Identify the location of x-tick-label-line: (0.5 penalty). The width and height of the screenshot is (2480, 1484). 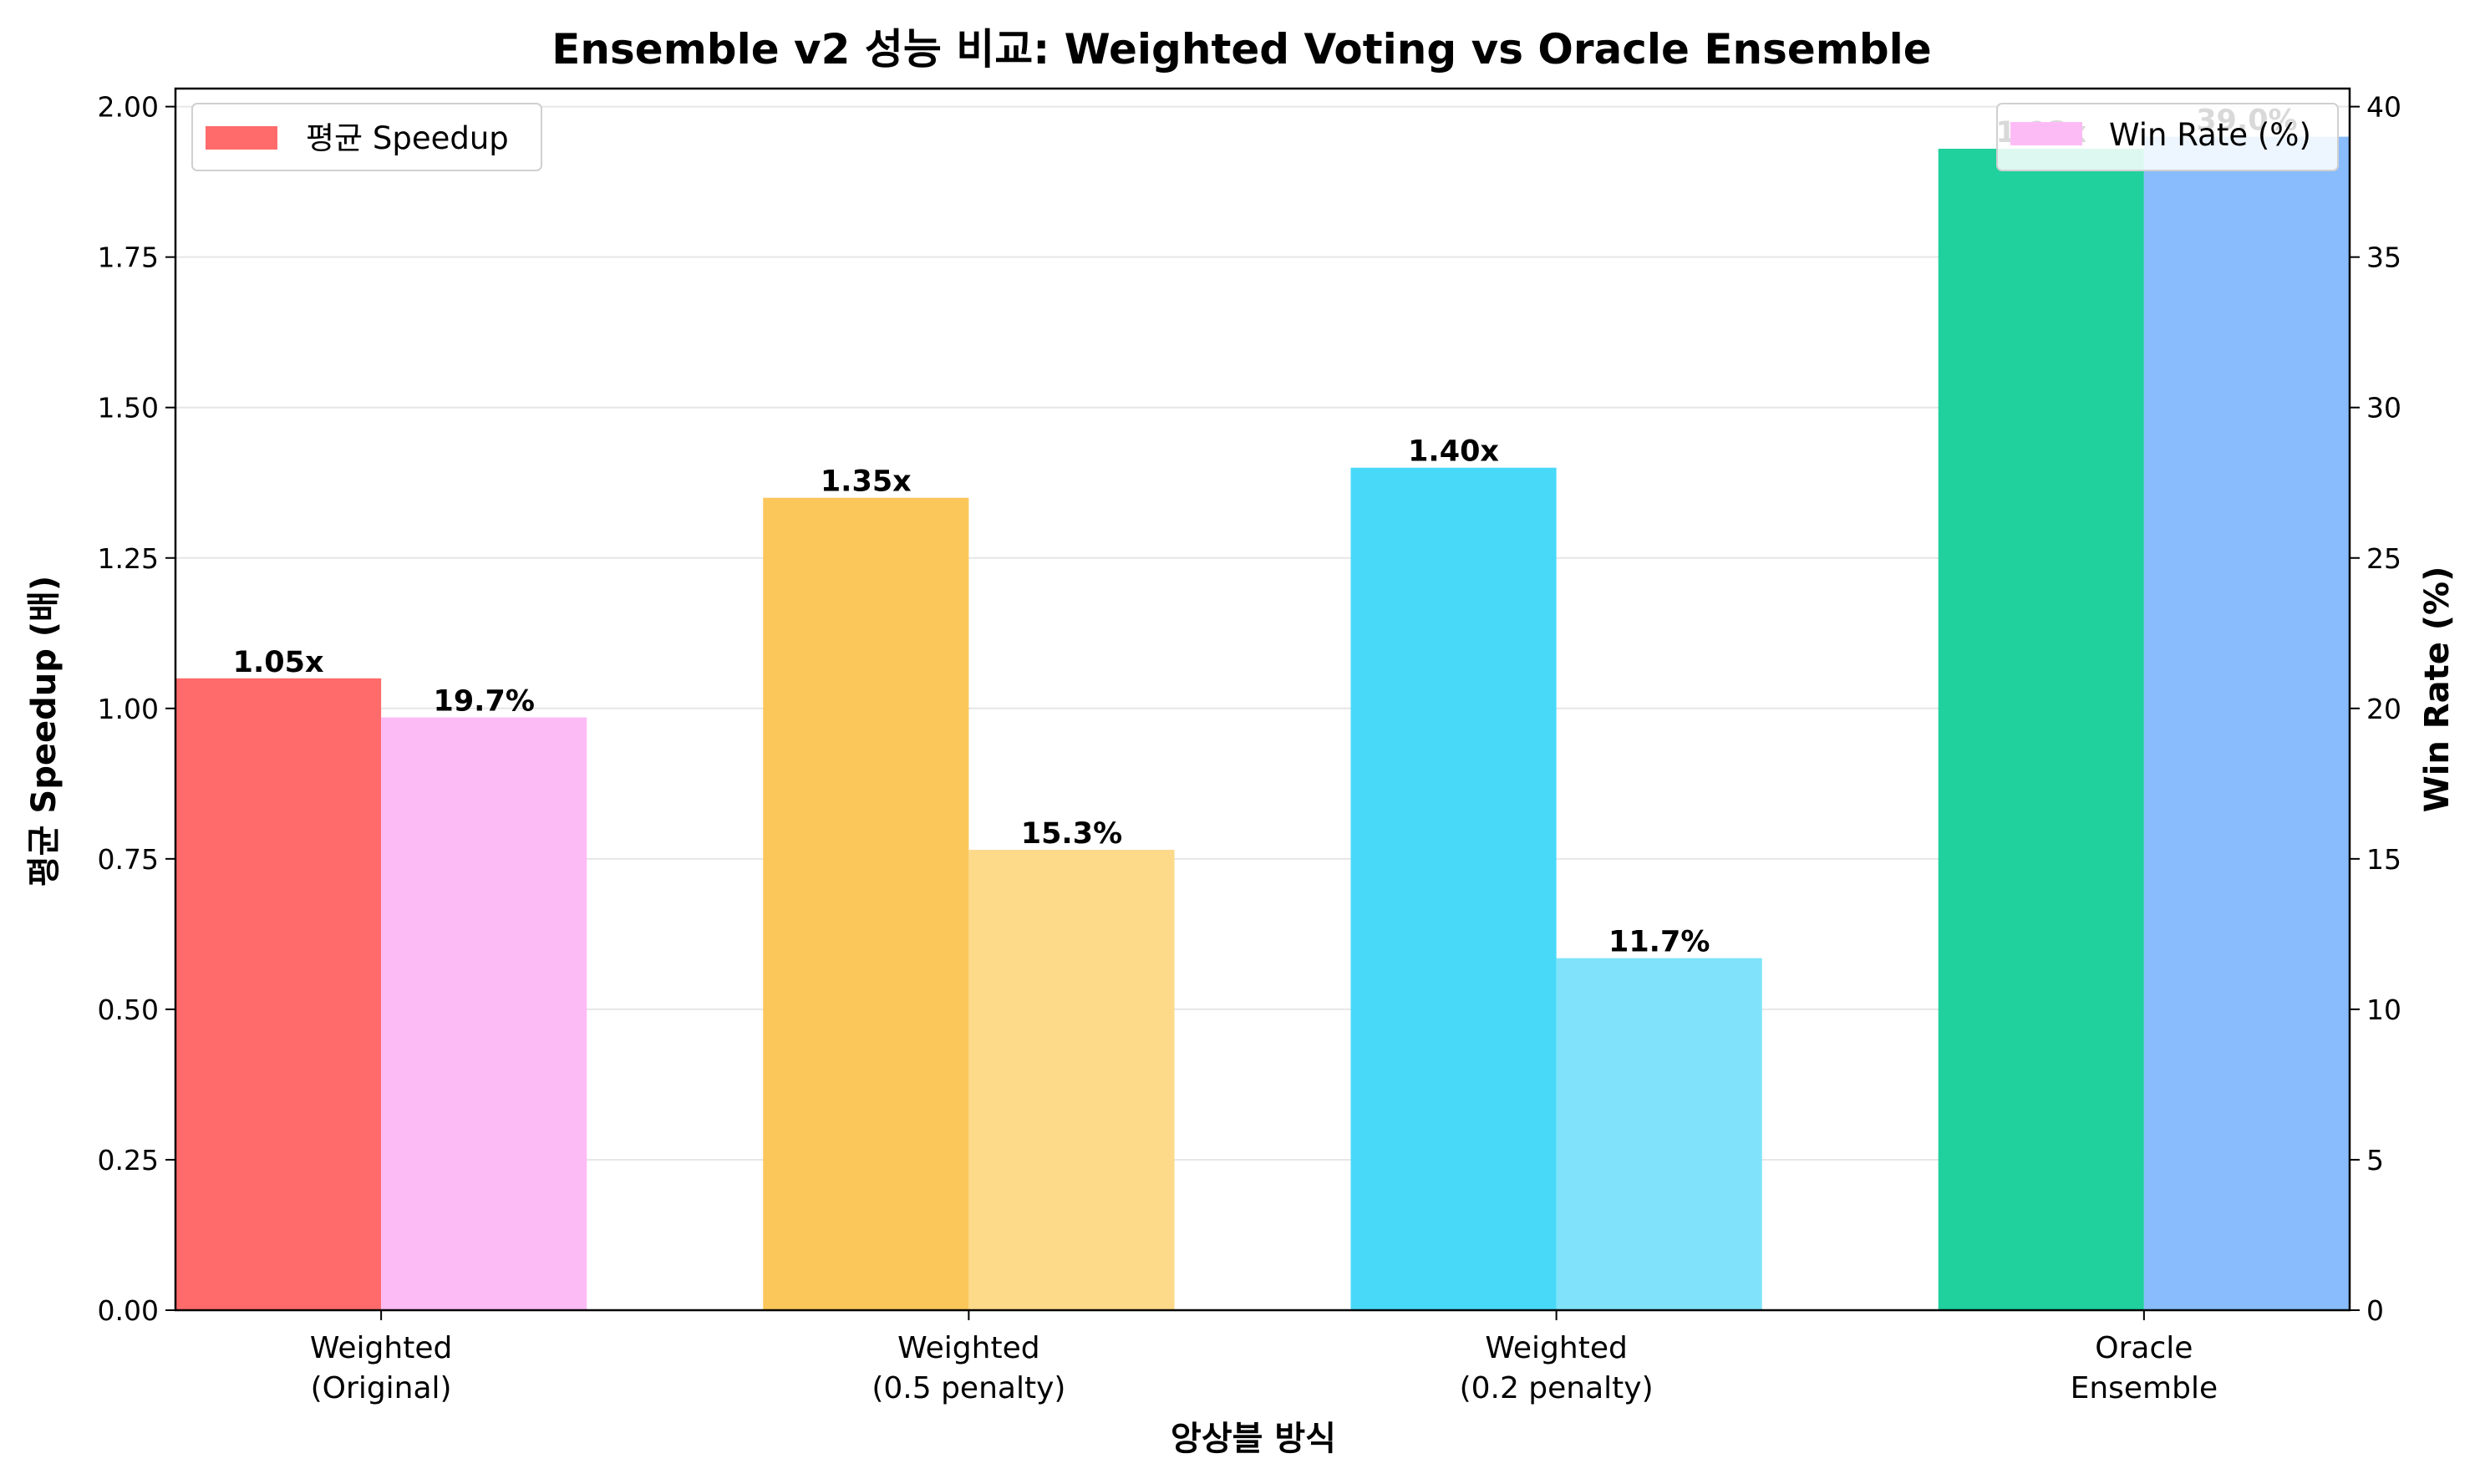
(968, 1388).